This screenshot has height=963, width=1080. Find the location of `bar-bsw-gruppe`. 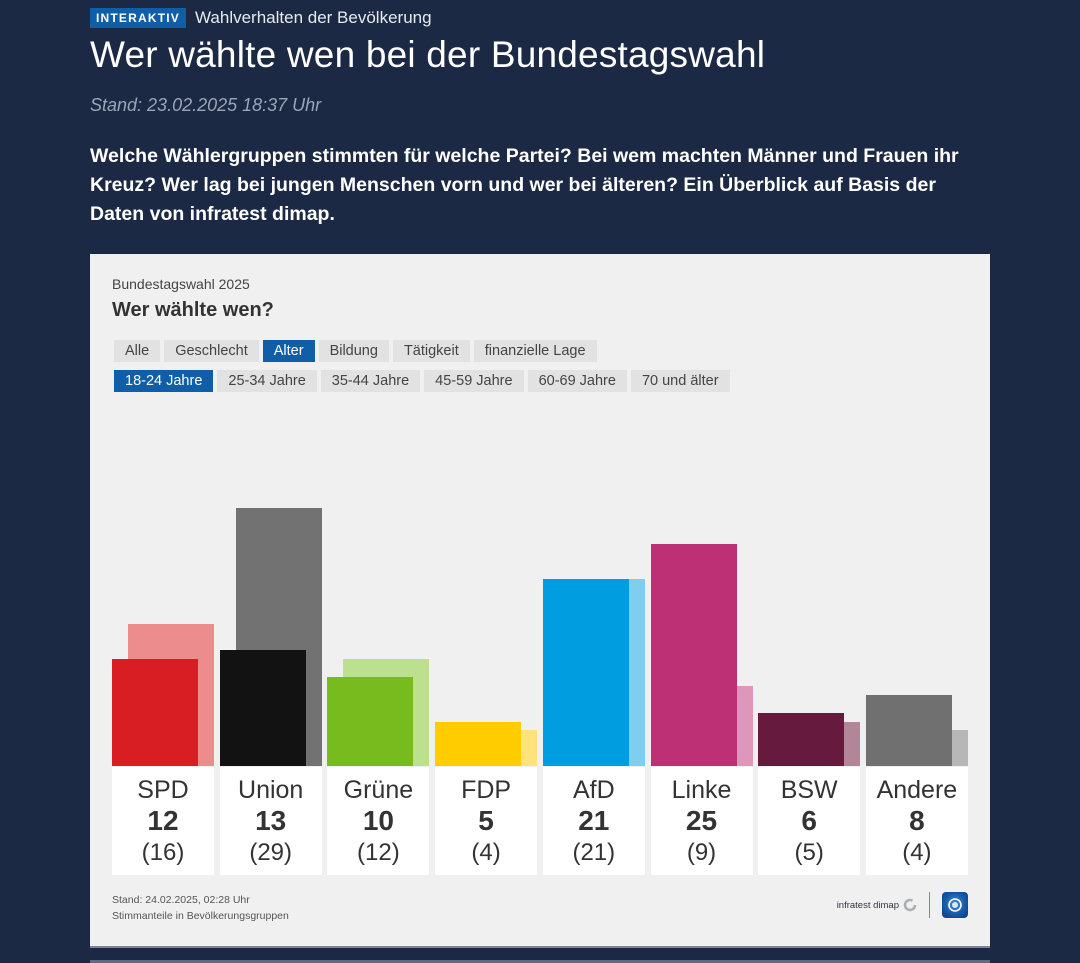

bar-bsw-gruppe is located at coordinates (801, 739).